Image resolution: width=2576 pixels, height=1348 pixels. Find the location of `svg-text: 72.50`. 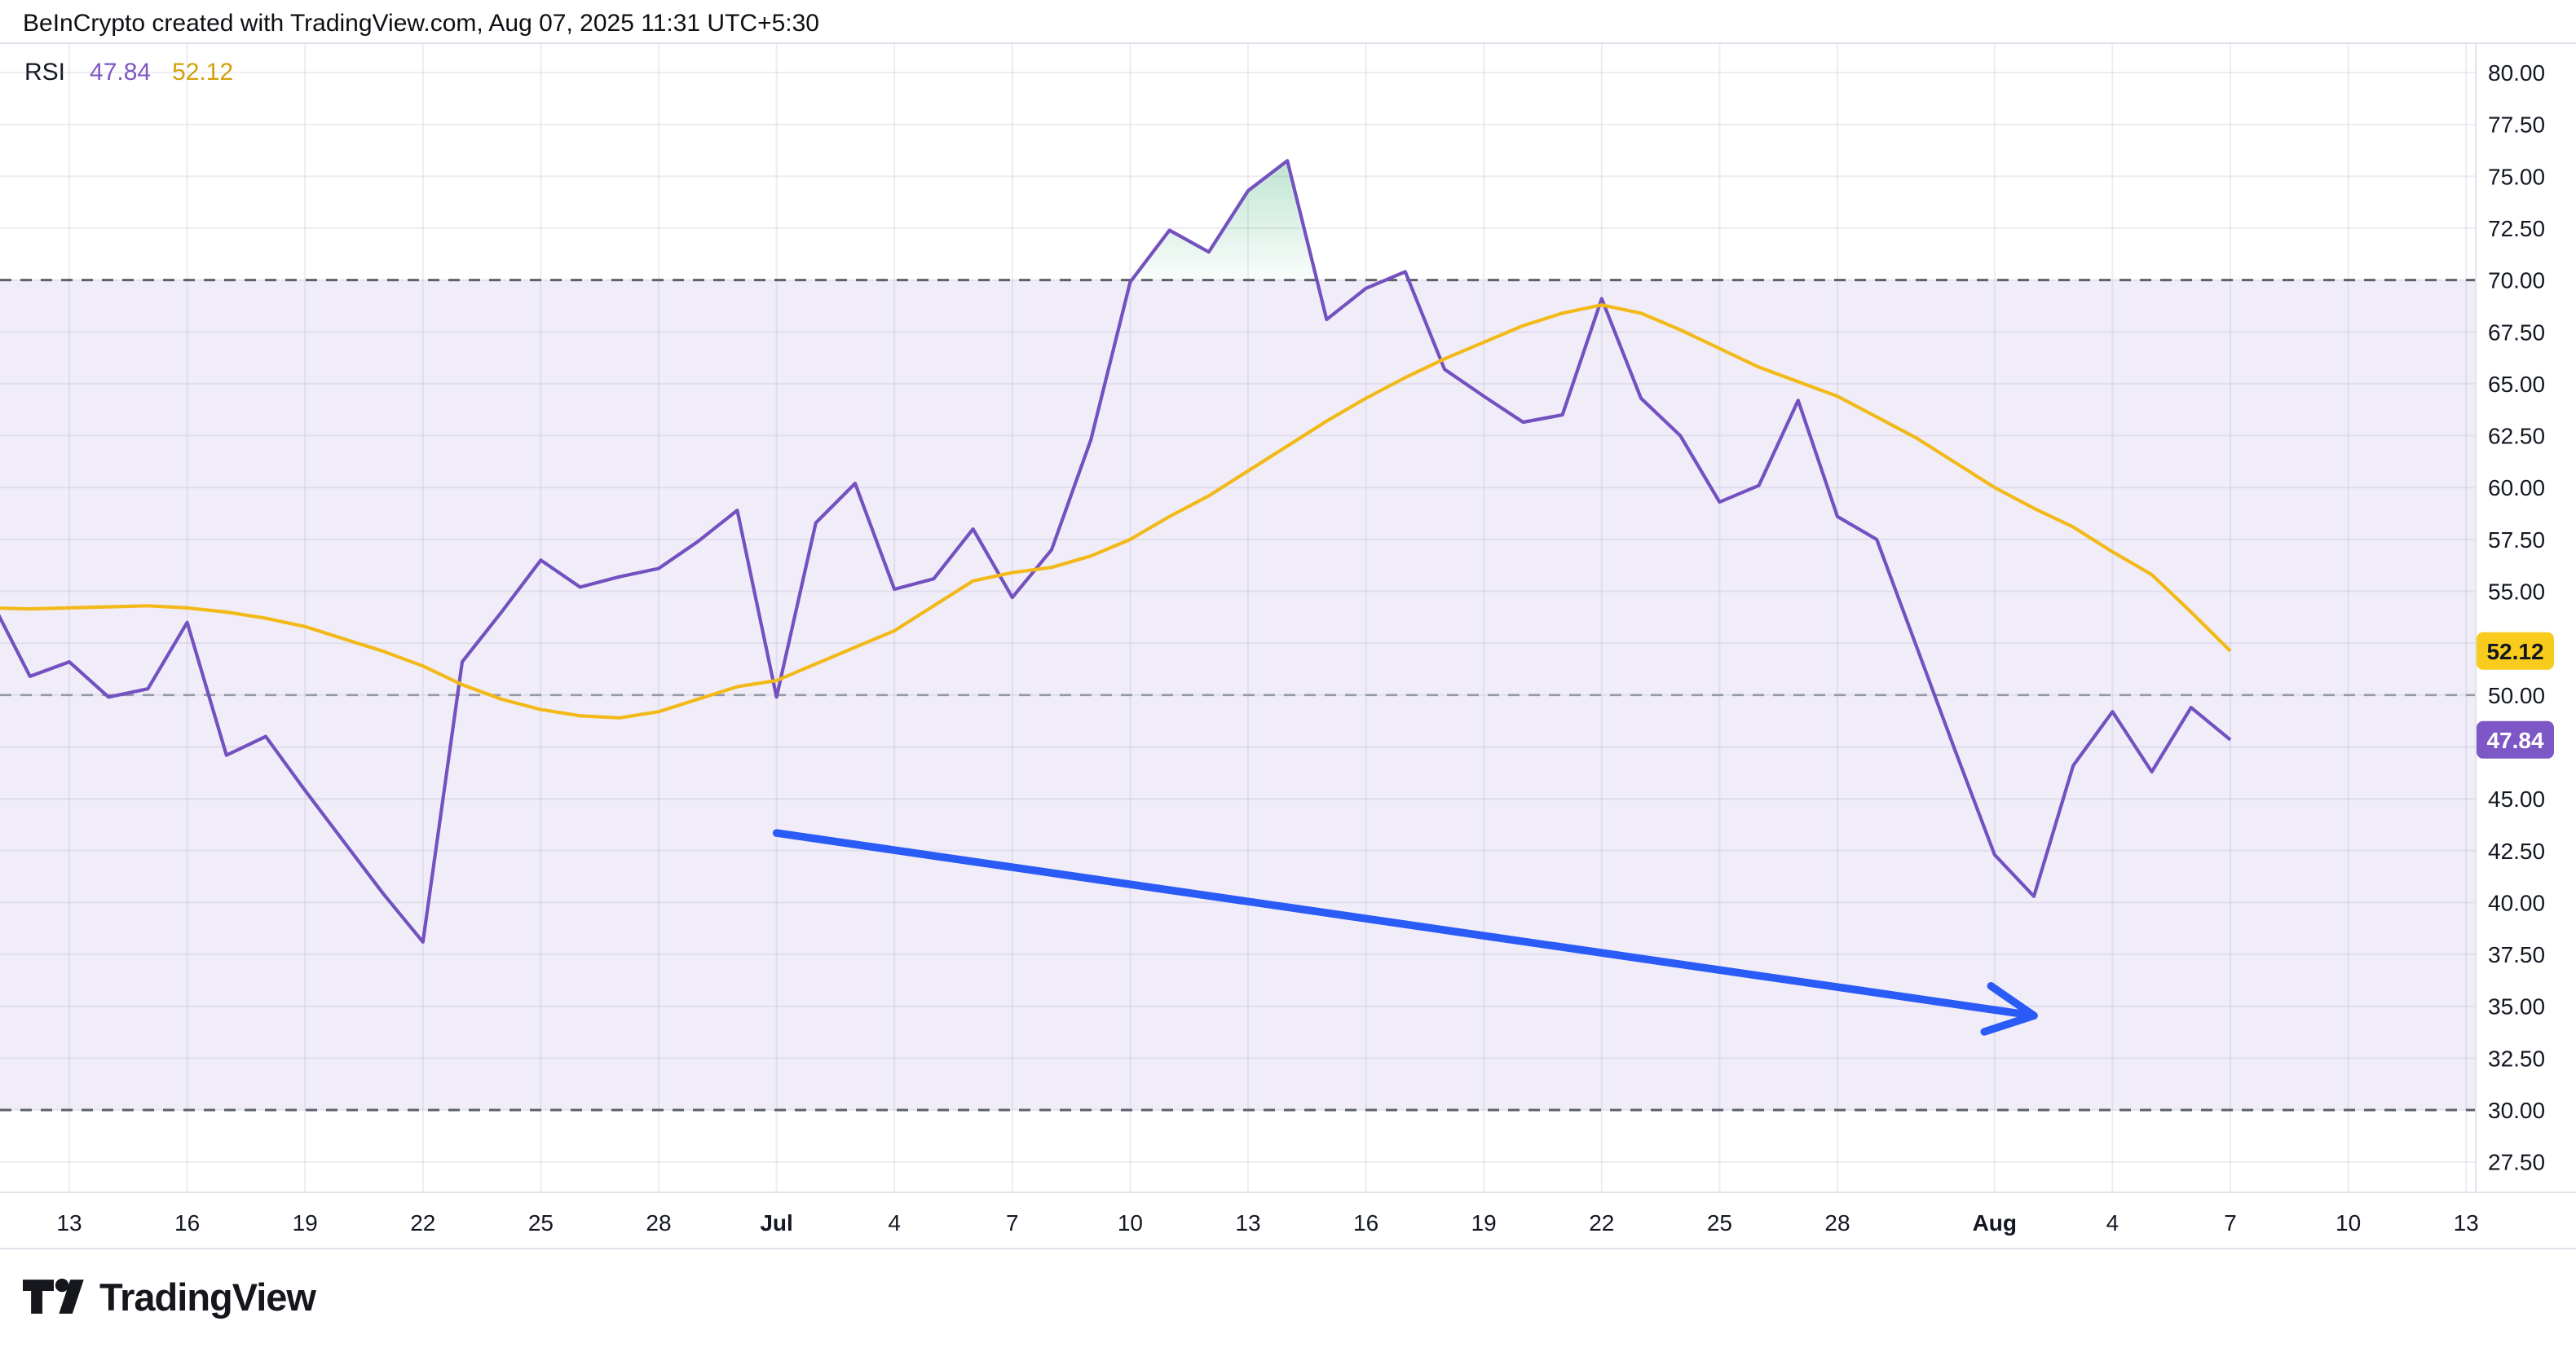

svg-text: 72.50 is located at coordinates (2516, 228).